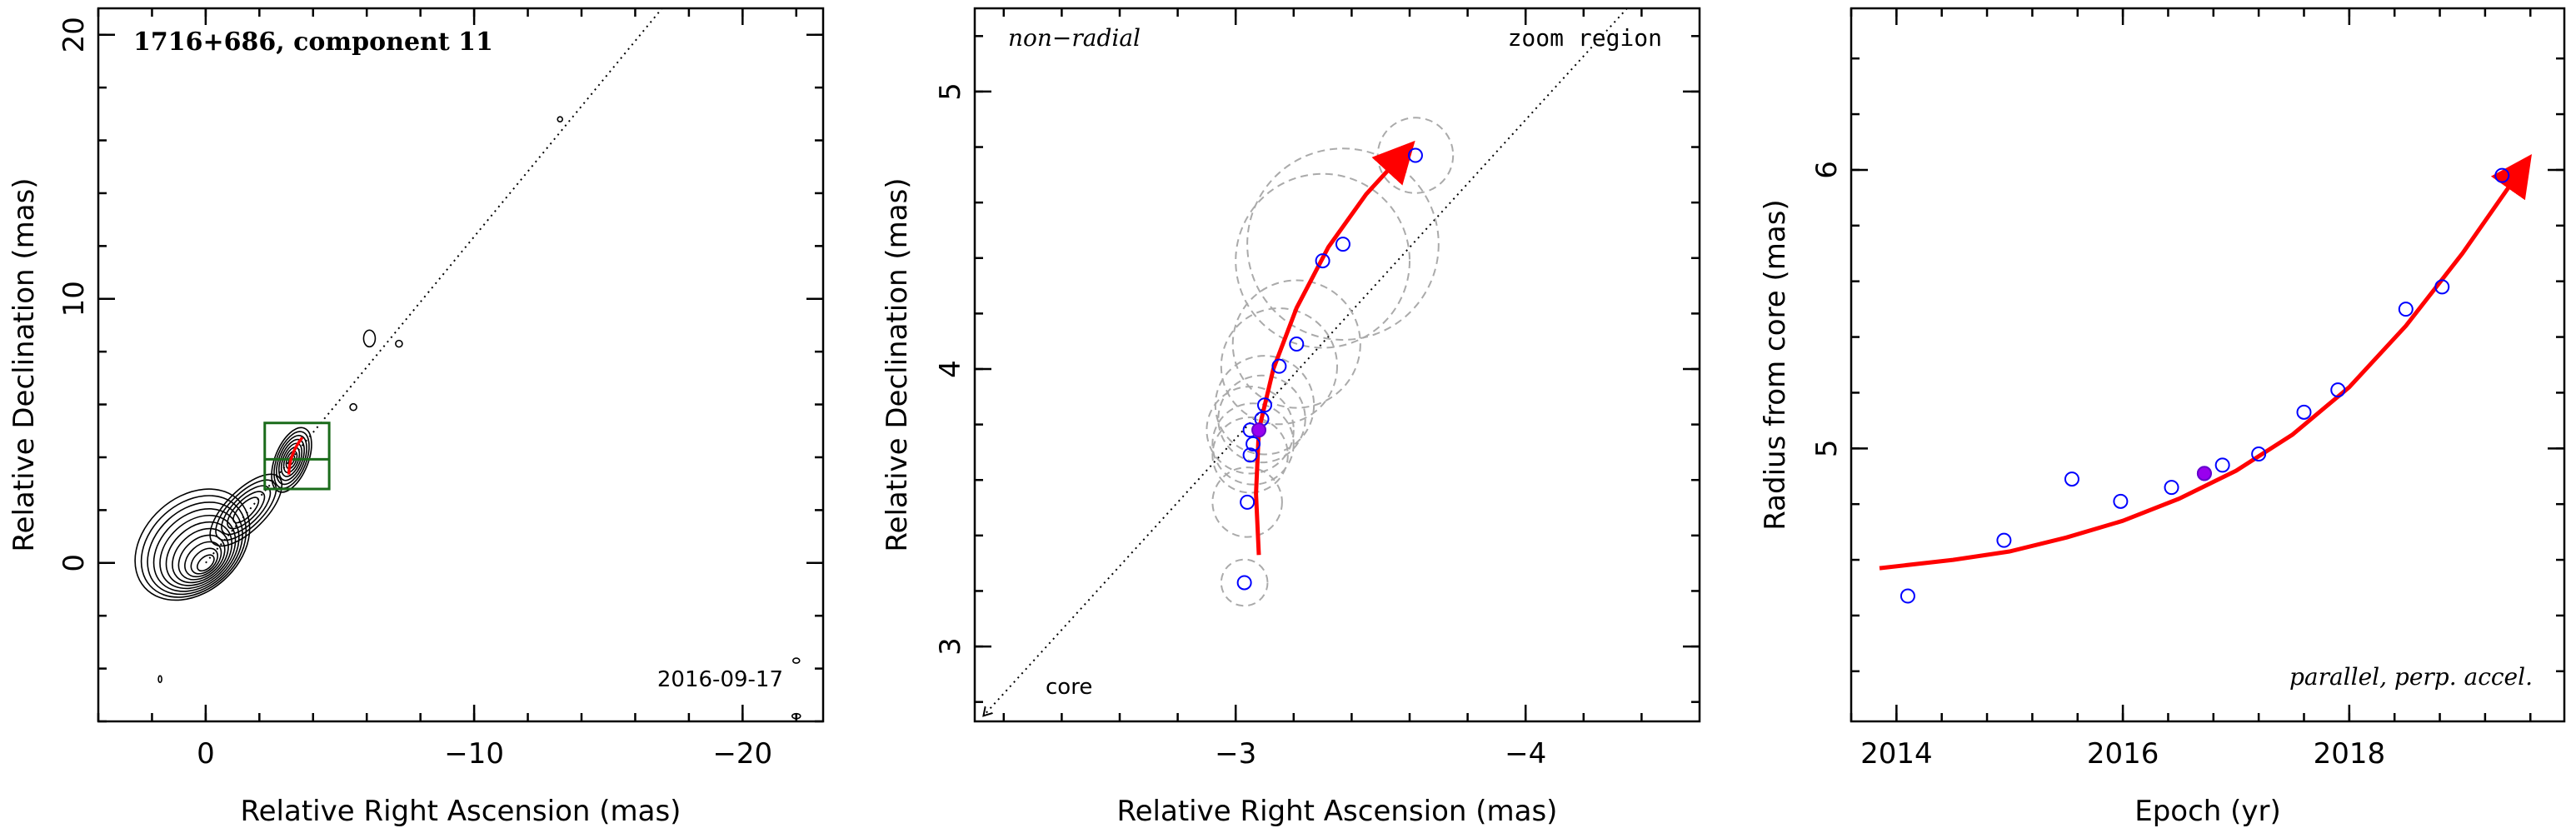 The image size is (2576, 833). Describe the element at coordinates (1525, 754) in the screenshot. I see `panel-2-x-tick-label: −4` at that location.